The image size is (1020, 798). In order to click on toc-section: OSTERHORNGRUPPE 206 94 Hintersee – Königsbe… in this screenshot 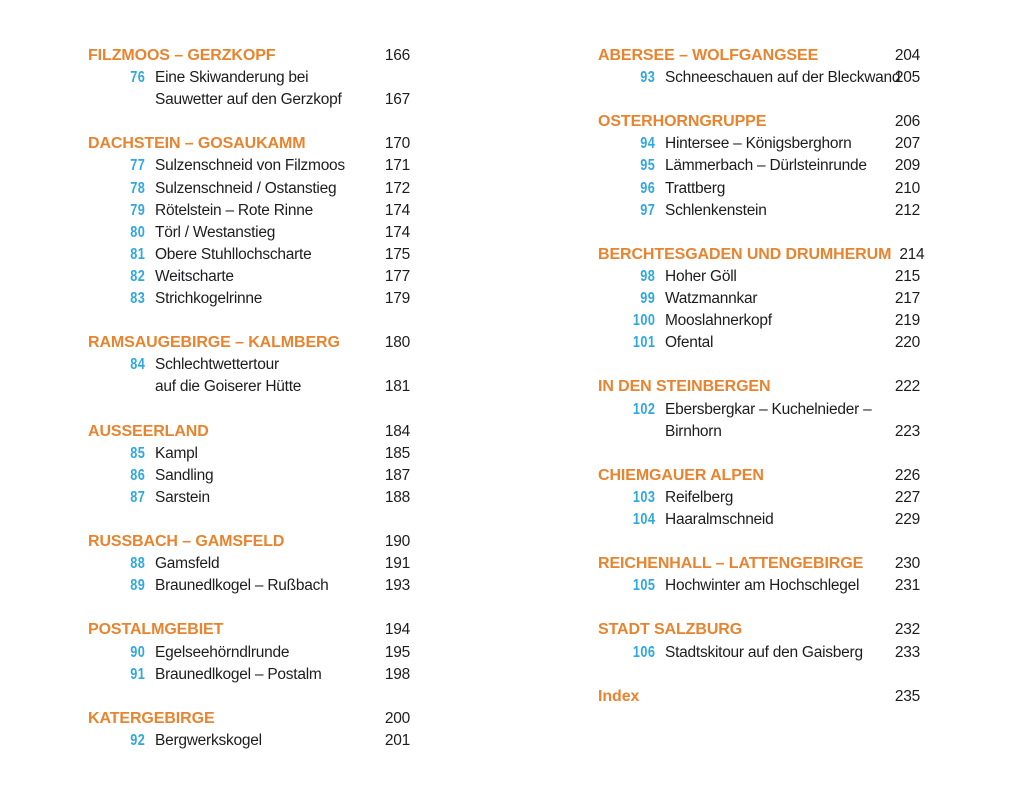, I will do `click(759, 166)`.